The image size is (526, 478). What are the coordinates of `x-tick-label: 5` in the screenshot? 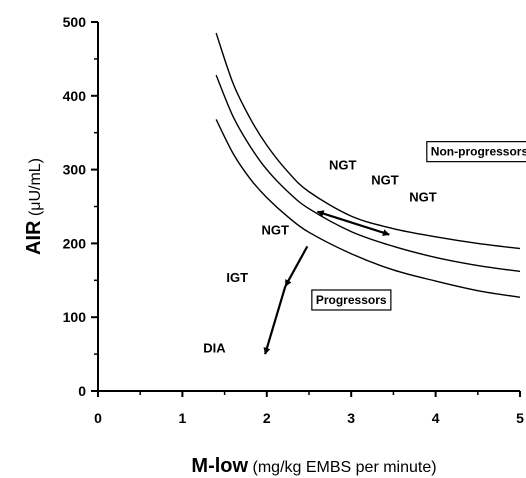 It's located at (520, 418).